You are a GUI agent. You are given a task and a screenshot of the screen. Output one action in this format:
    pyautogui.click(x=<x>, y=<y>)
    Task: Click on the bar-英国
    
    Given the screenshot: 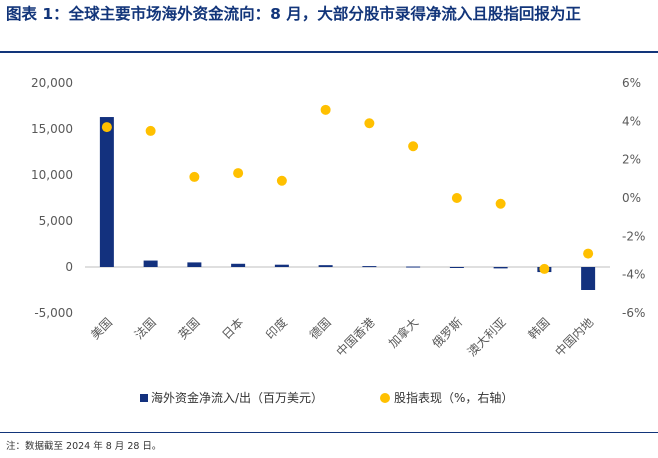 What is the action you would take?
    pyautogui.click(x=194, y=264)
    